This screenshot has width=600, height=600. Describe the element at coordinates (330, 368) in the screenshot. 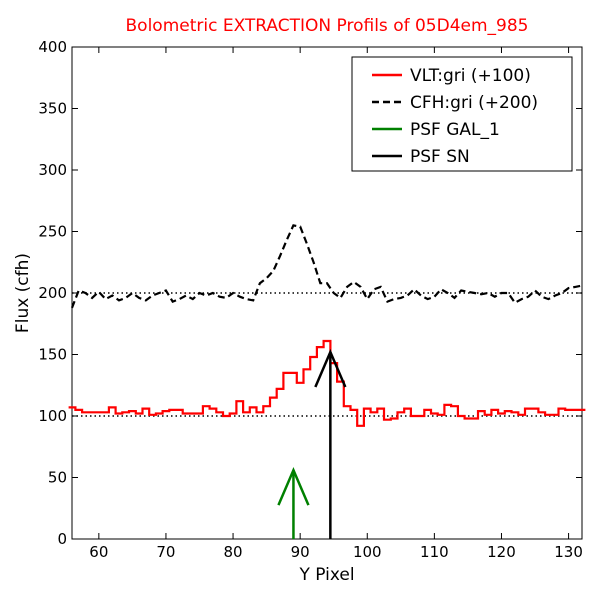

I see `psf-sn-arrow-head` at that location.